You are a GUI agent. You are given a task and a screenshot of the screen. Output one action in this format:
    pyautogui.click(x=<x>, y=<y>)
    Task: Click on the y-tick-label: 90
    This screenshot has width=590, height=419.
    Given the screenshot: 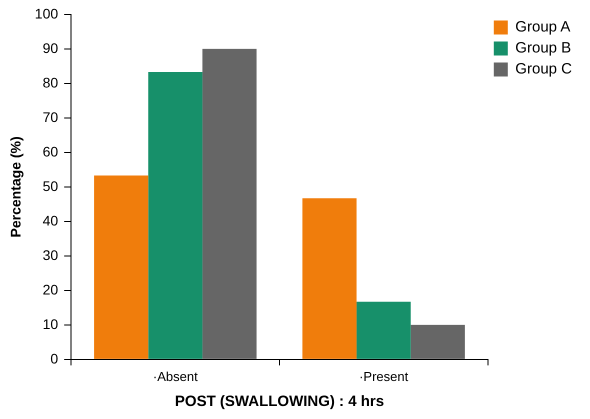 What is the action you would take?
    pyautogui.click(x=50, y=48)
    